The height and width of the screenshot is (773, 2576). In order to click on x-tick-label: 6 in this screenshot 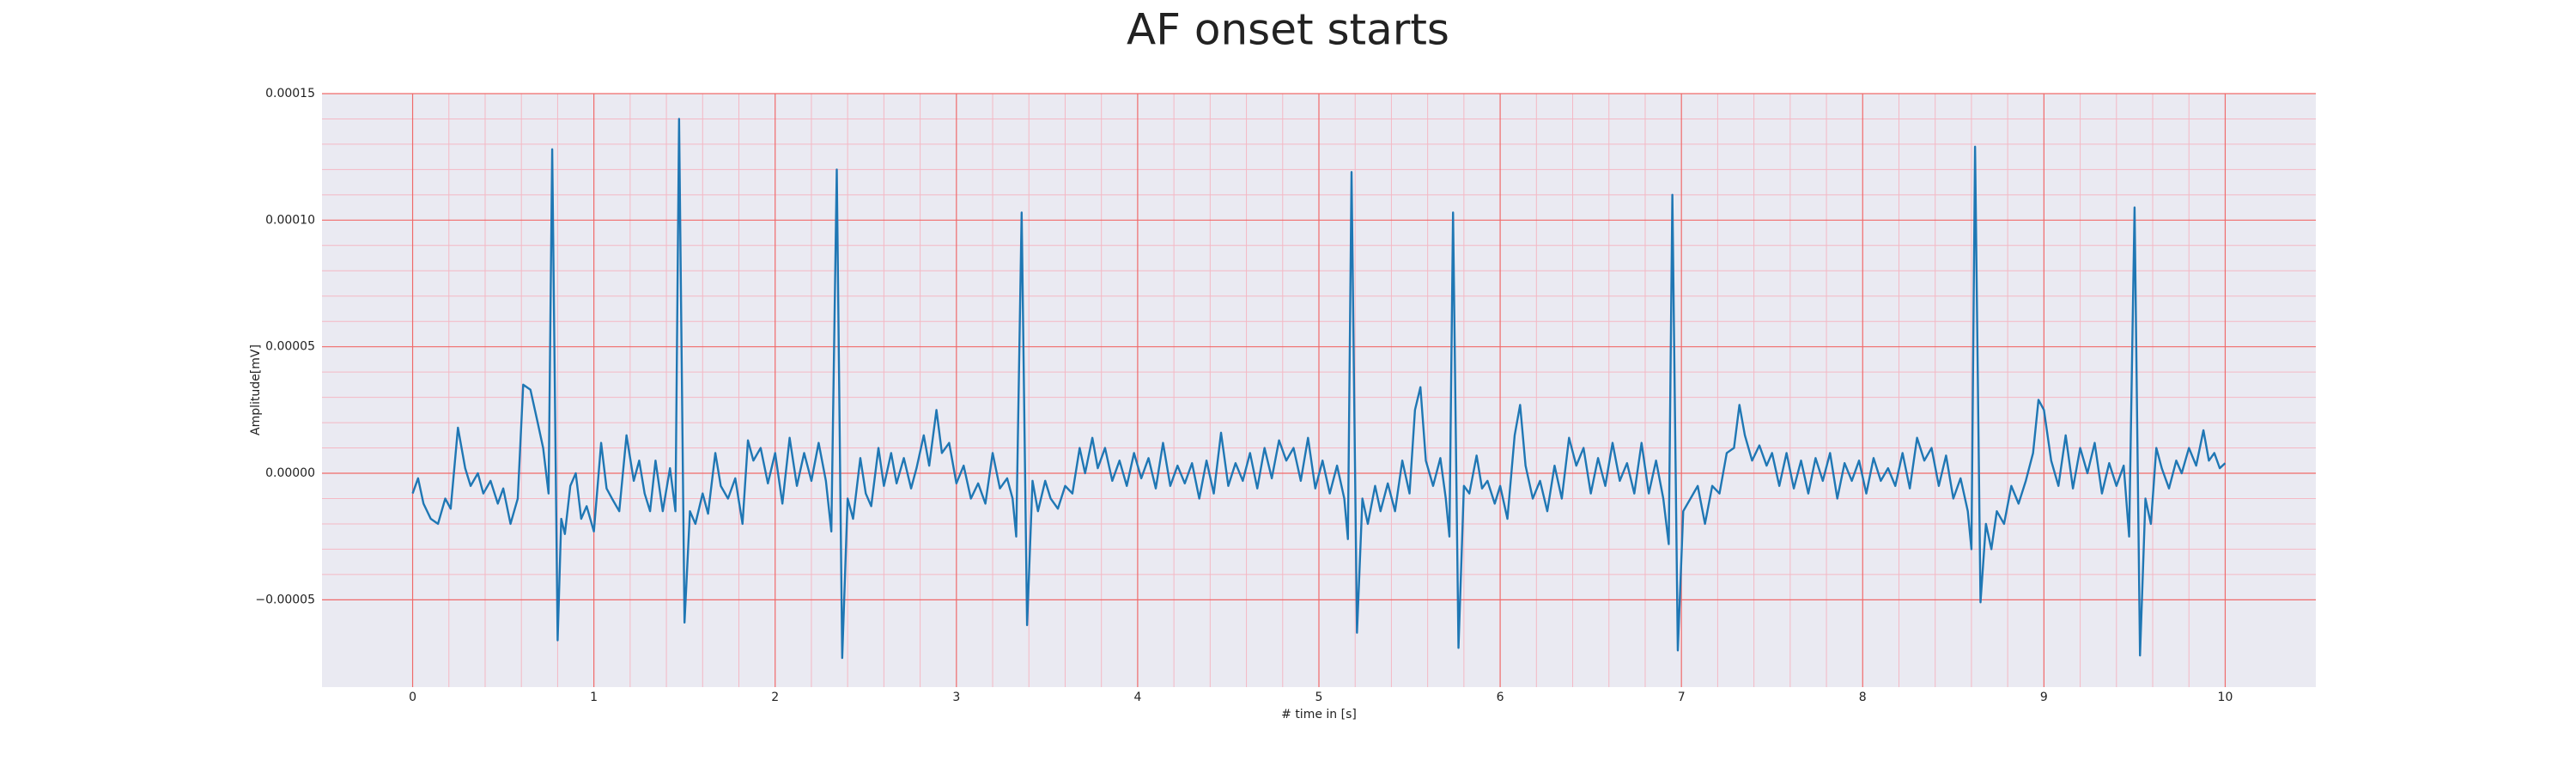, I will do `click(1500, 697)`.